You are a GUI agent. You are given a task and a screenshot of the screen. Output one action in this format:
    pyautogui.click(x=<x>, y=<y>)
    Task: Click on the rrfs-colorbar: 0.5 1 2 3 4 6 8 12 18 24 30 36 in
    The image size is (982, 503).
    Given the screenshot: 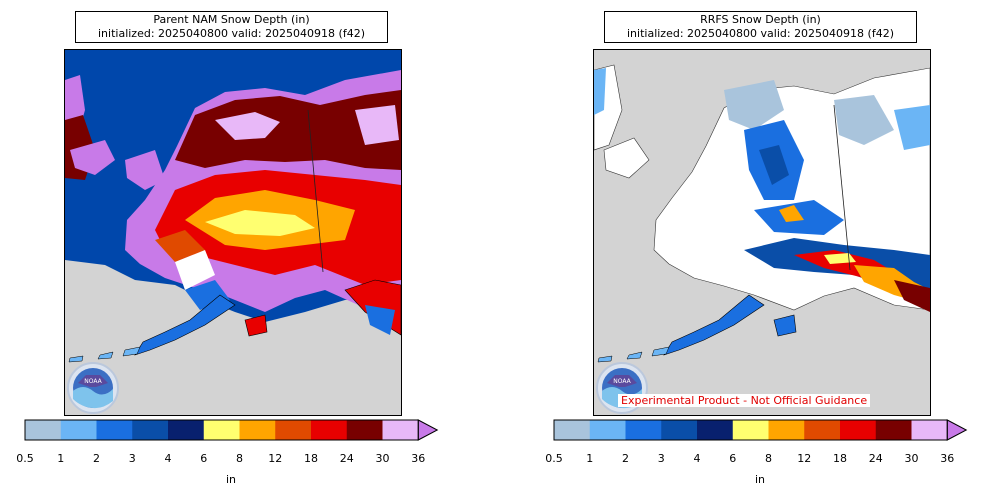 What is the action you would take?
    pyautogui.click(x=757, y=454)
    